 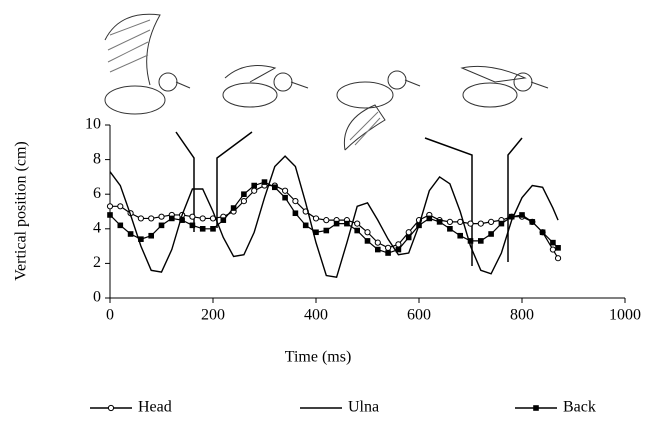 What do you see at coordinates (21, 211) in the screenshot?
I see `y-axis-label: Vertical position (cm)` at bounding box center [21, 211].